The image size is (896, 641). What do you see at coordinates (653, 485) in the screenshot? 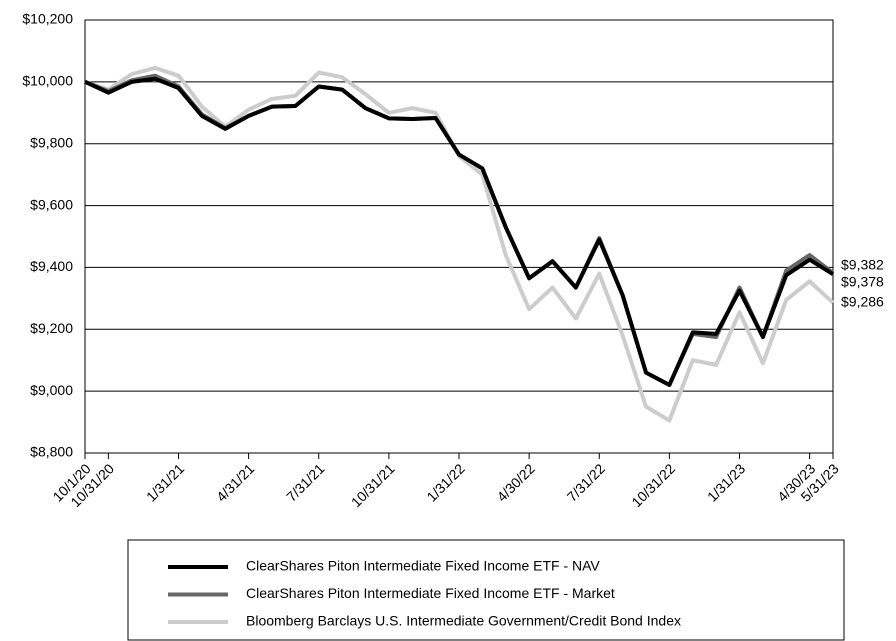
I see `x-tick-label: 10/31/22` at bounding box center [653, 485].